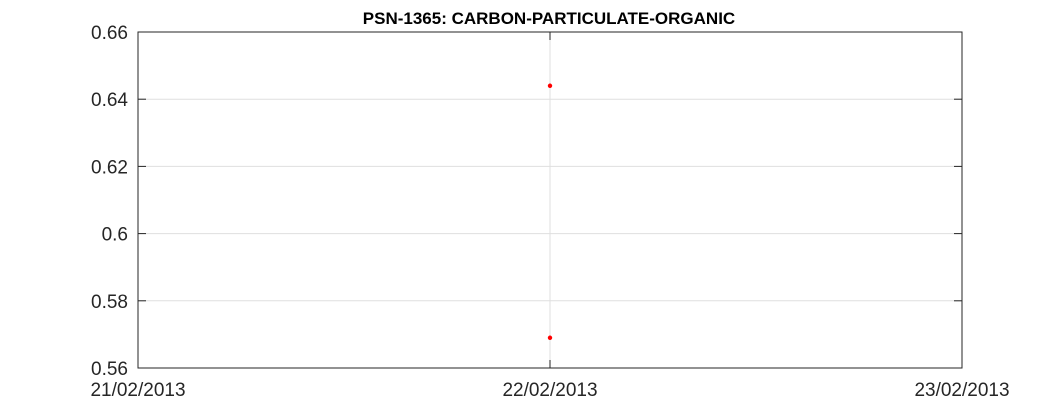 This screenshot has height=413, width=1063. I want to click on y-tick-label: 0.56, so click(109, 369).